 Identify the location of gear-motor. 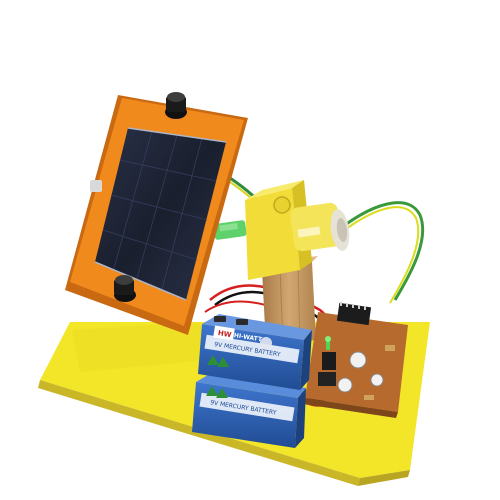
(297, 230).